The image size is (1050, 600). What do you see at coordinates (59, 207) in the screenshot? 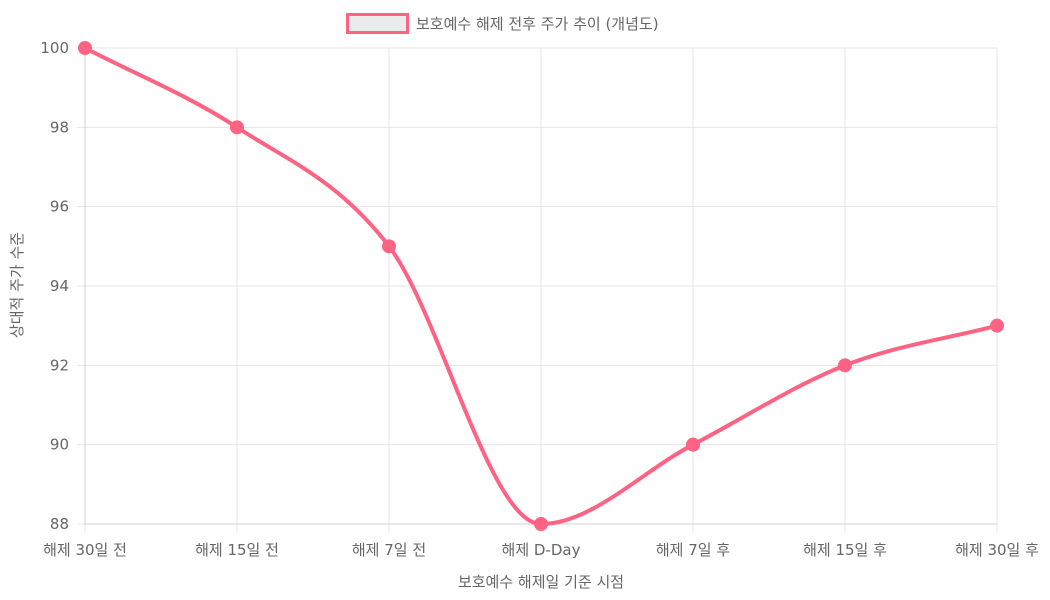
I see `y-tick-label: 96` at bounding box center [59, 207].